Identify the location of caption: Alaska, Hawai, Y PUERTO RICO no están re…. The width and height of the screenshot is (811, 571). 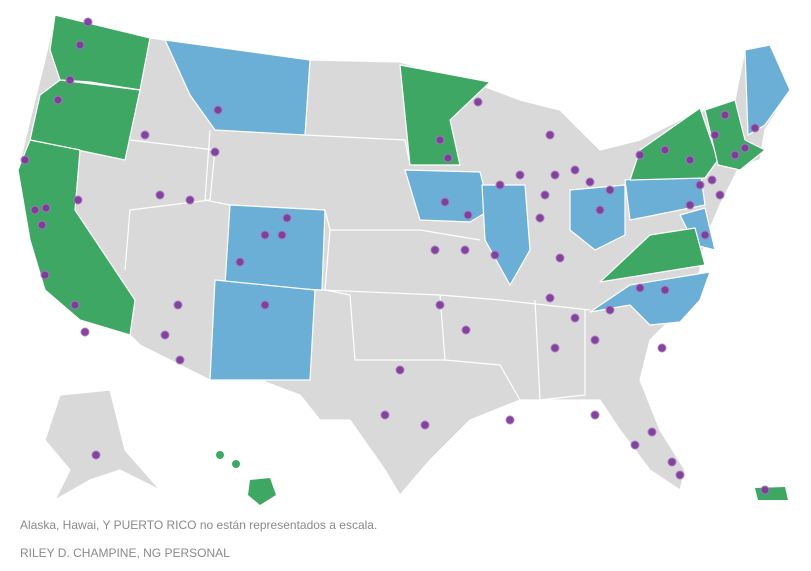
(199, 525).